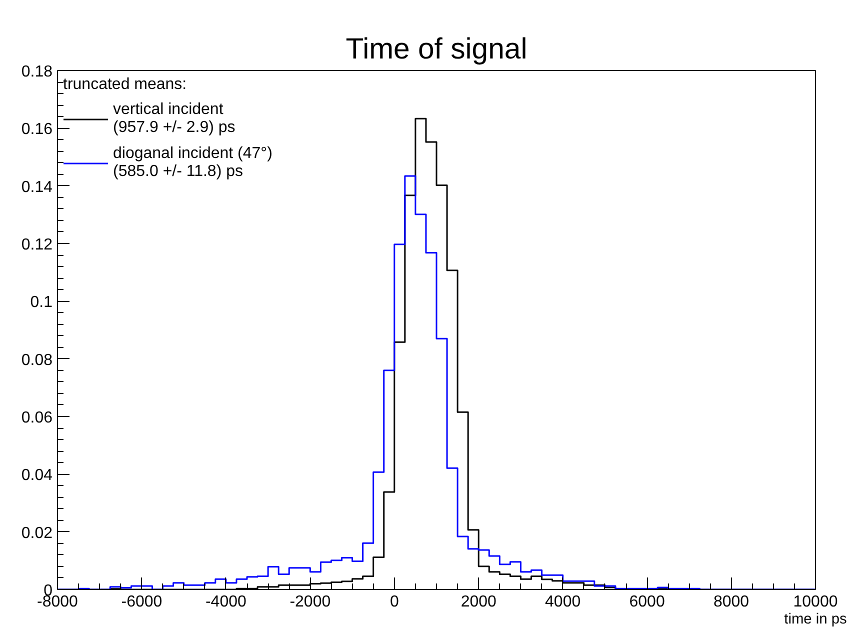  Describe the element at coordinates (37, 360) in the screenshot. I see `y-tick-label: 0.08` at that location.